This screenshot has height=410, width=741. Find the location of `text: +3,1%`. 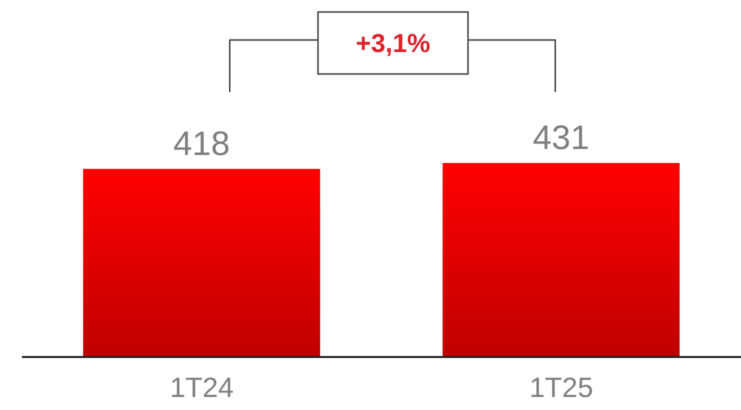

text: +3,1% is located at coordinates (393, 43).